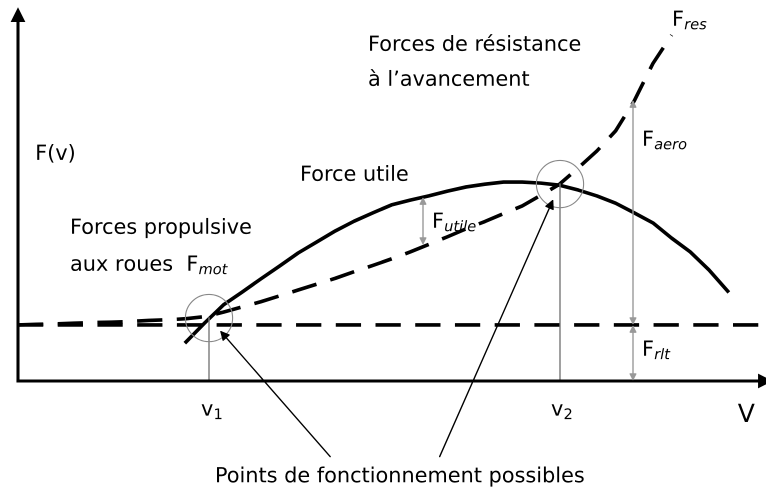  What do you see at coordinates (690, 20) in the screenshot?
I see `text: F$_{res}$` at bounding box center [690, 20].